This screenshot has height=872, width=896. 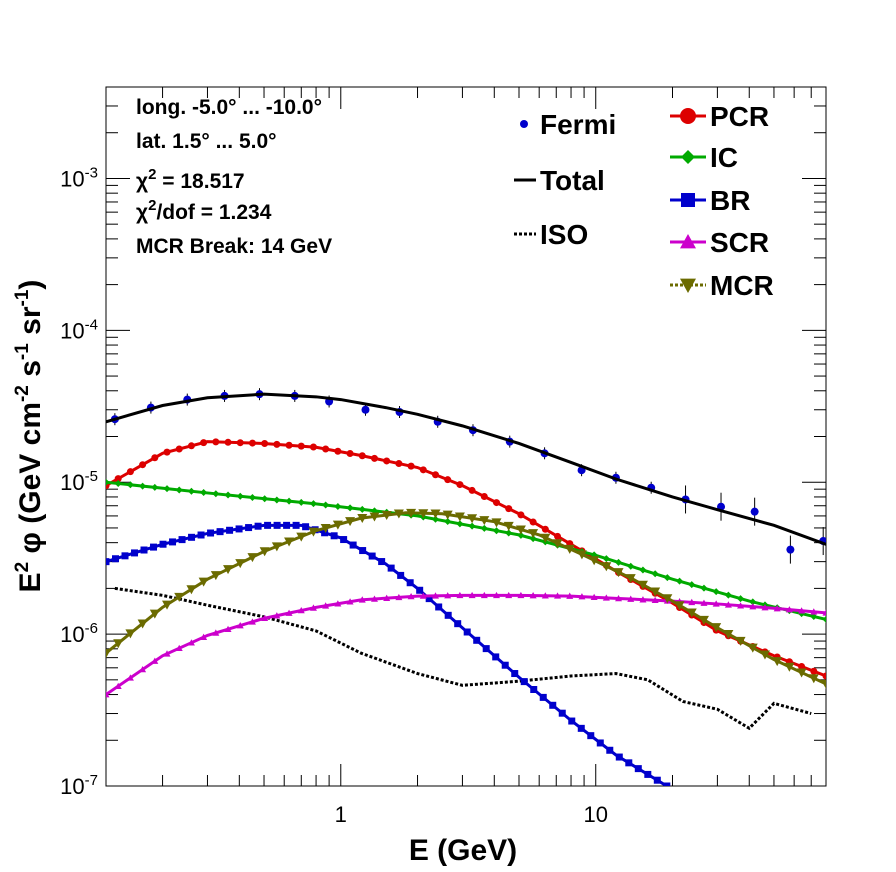 What do you see at coordinates (466, 550) in the screenshot?
I see `series-ic` at bounding box center [466, 550].